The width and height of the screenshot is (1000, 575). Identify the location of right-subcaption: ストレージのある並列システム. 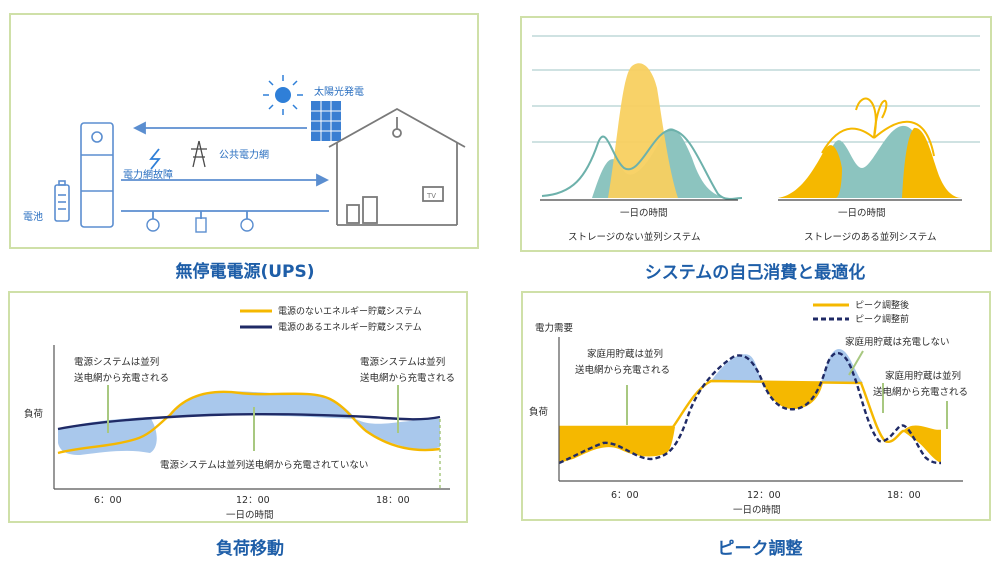
(870, 237).